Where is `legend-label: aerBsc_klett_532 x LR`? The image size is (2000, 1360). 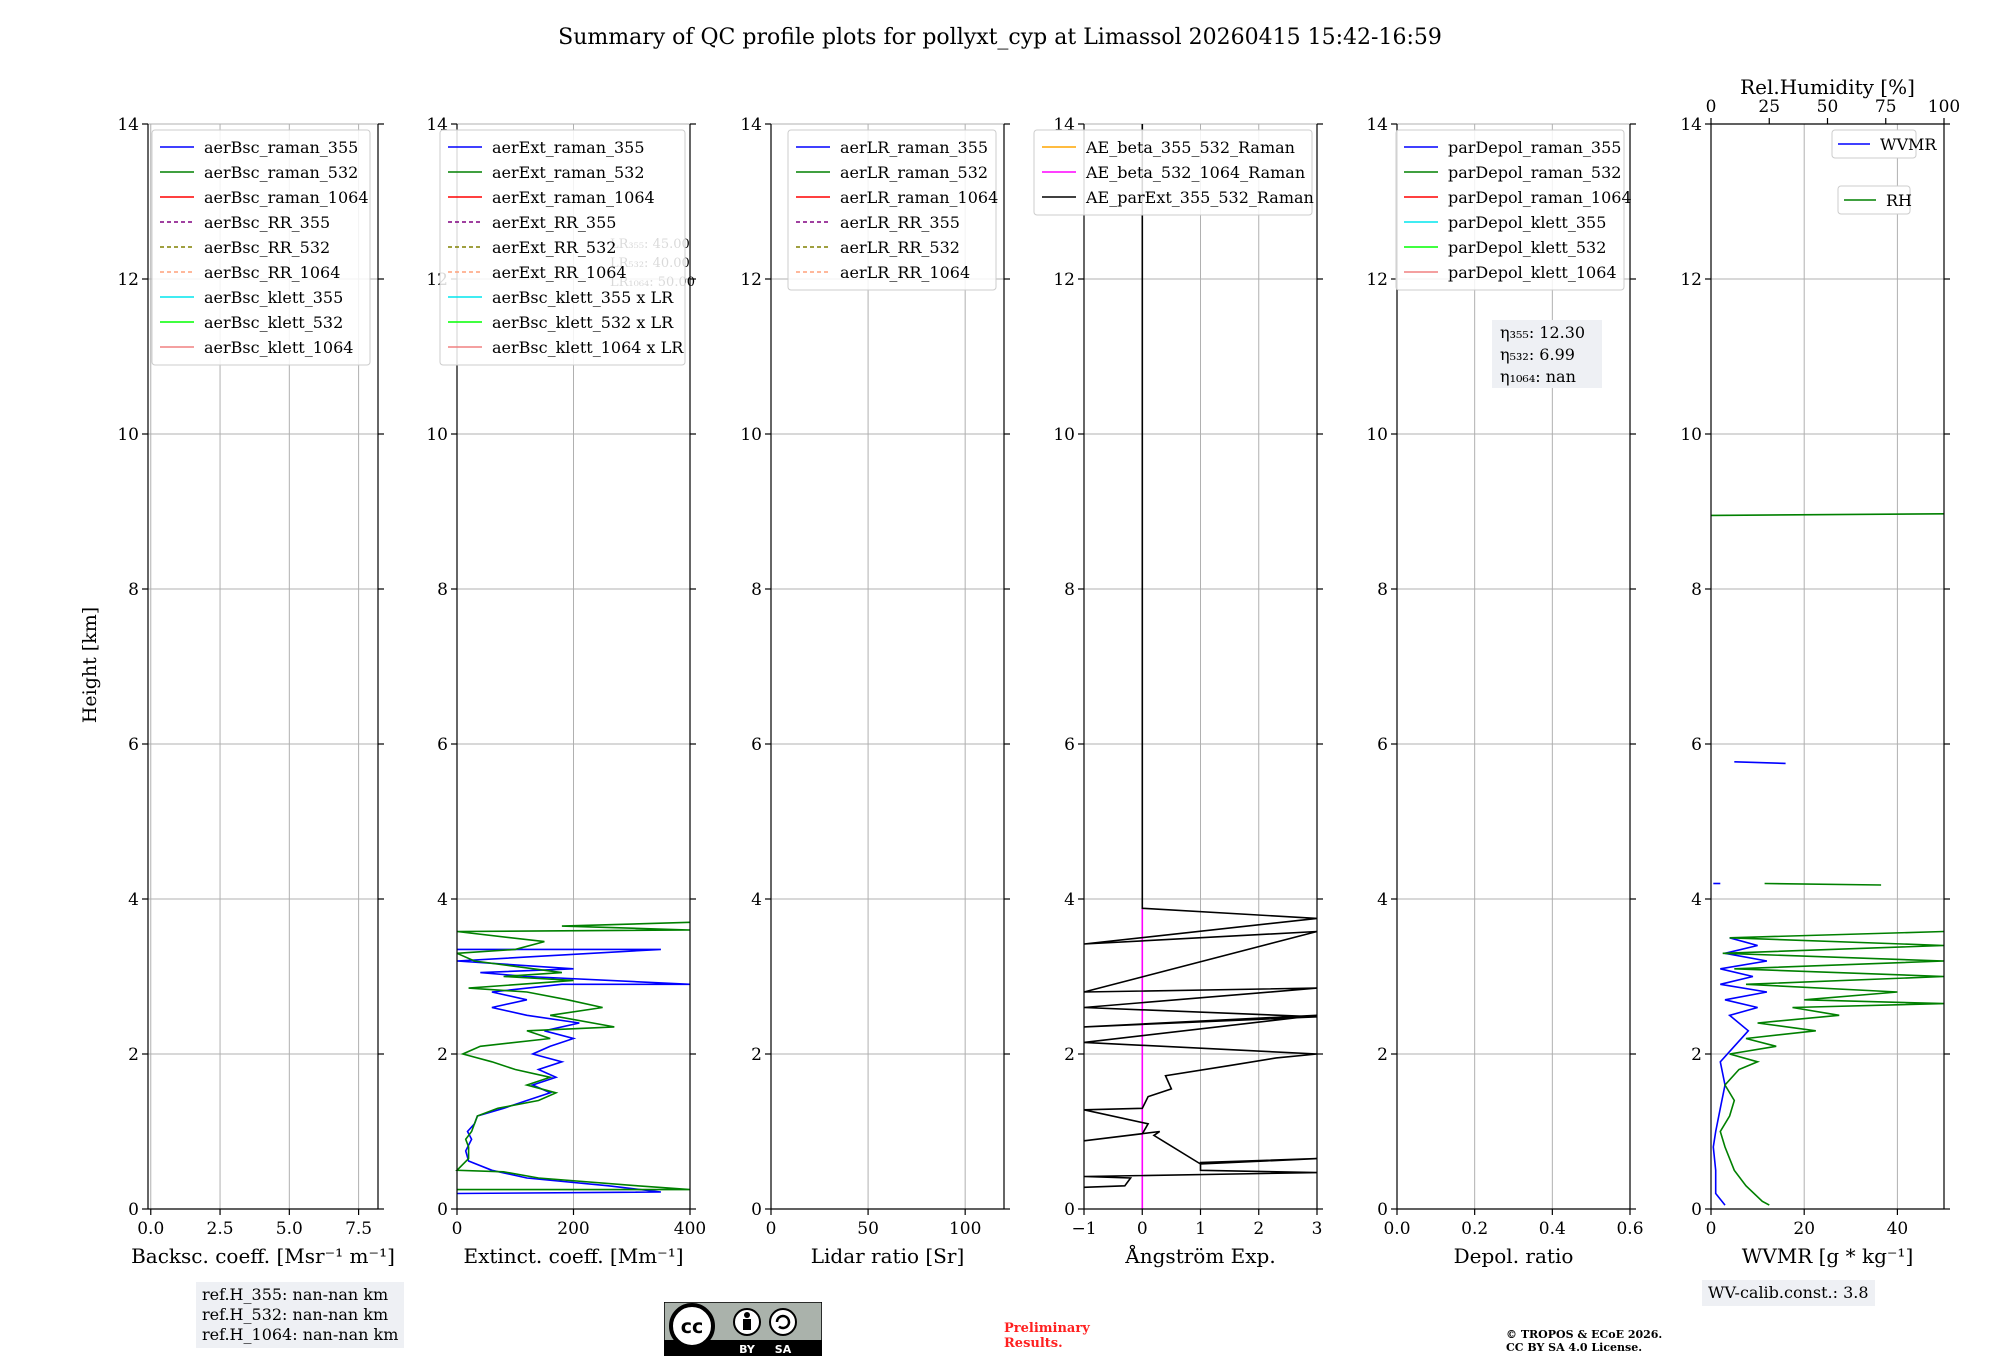 legend-label: aerBsc_klett_532 x LR is located at coordinates (583, 322).